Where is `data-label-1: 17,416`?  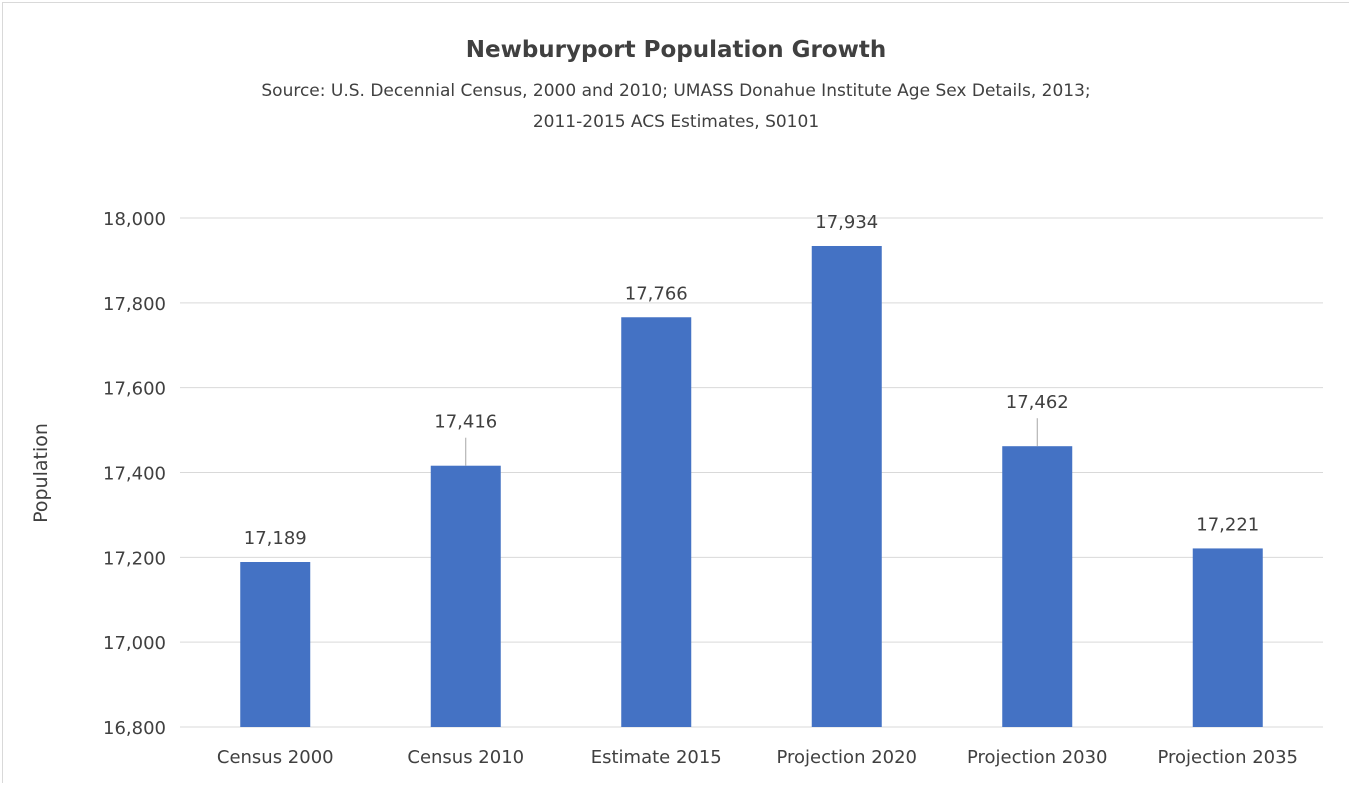 data-label-1: 17,416 is located at coordinates (465, 422).